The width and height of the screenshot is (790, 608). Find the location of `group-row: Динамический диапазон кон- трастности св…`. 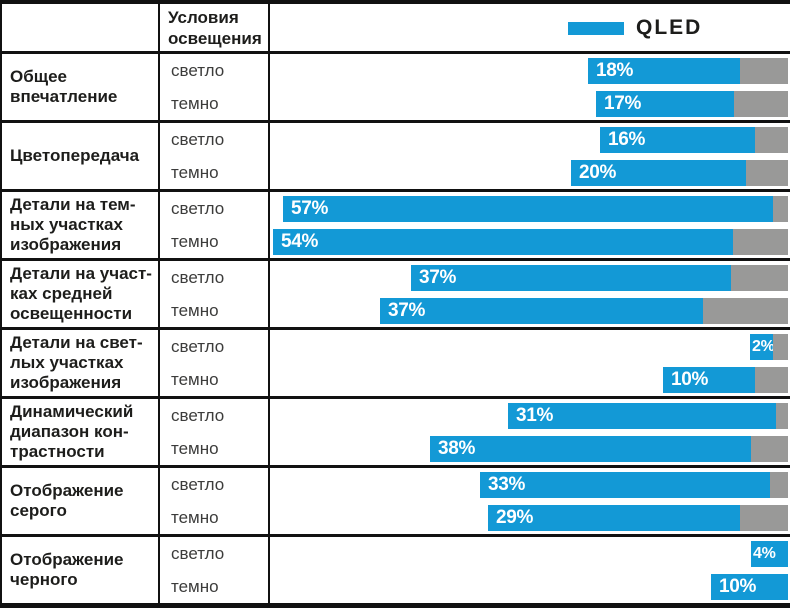

group-row: Динамический диапазон кон- трастности св… is located at coordinates (396, 430).